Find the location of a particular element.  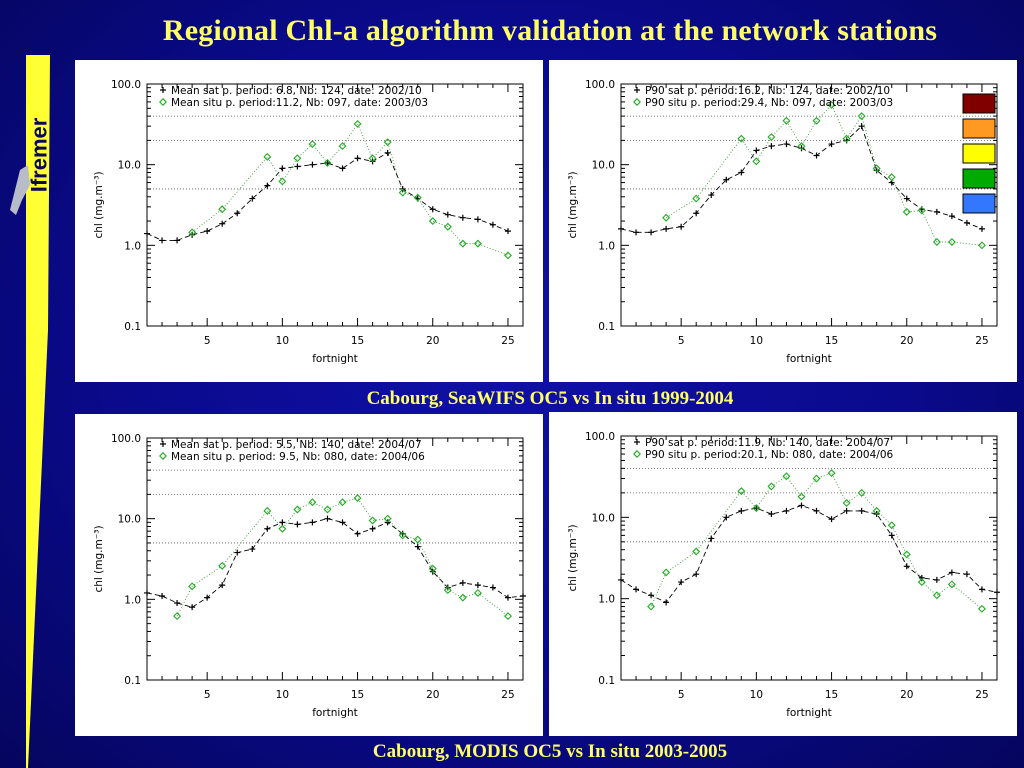

x-tick-label: 20 is located at coordinates (432, 695).